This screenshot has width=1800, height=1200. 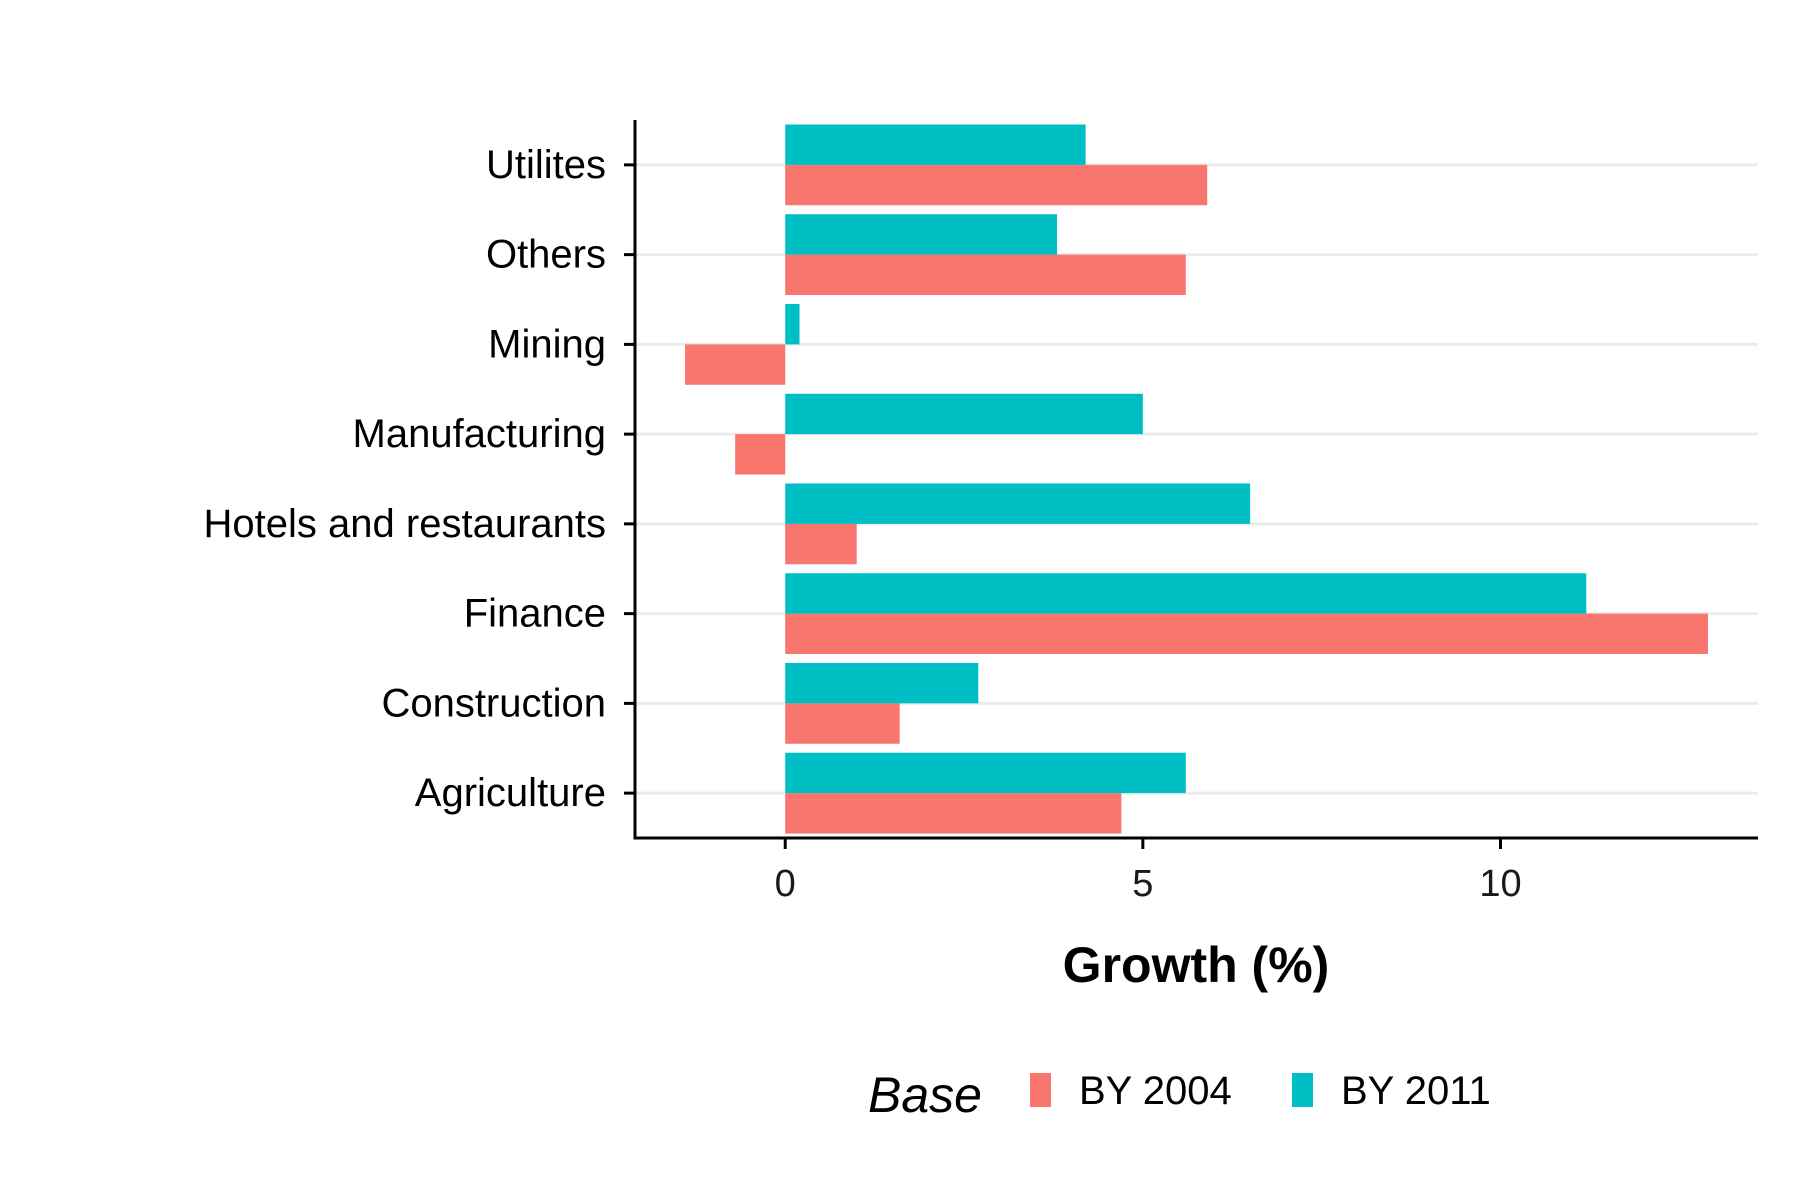 What do you see at coordinates (547, 344) in the screenshot?
I see `category-label: Mining` at bounding box center [547, 344].